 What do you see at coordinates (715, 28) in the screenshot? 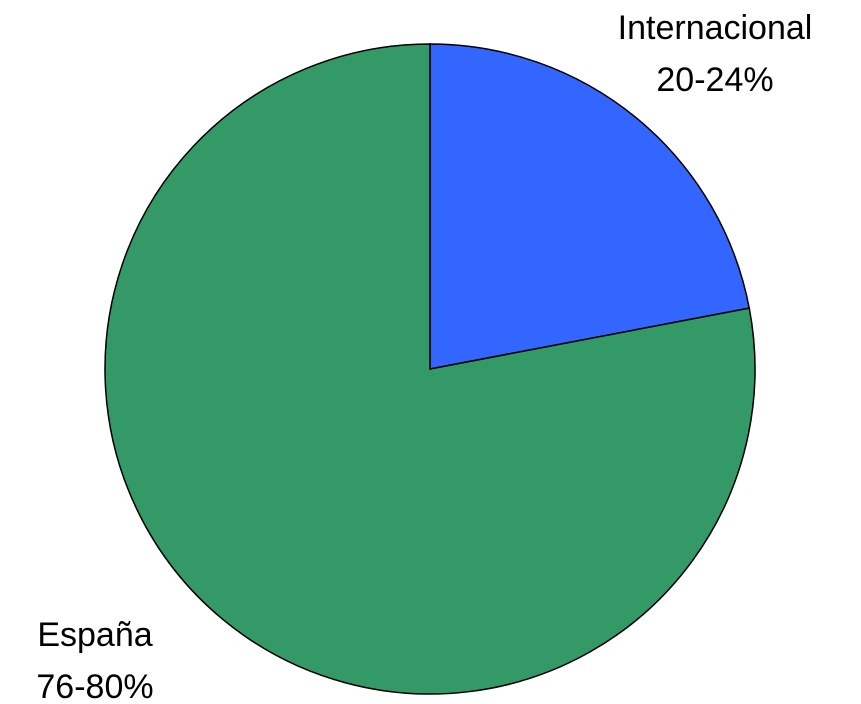
I see `slice-label: Internacional` at bounding box center [715, 28].